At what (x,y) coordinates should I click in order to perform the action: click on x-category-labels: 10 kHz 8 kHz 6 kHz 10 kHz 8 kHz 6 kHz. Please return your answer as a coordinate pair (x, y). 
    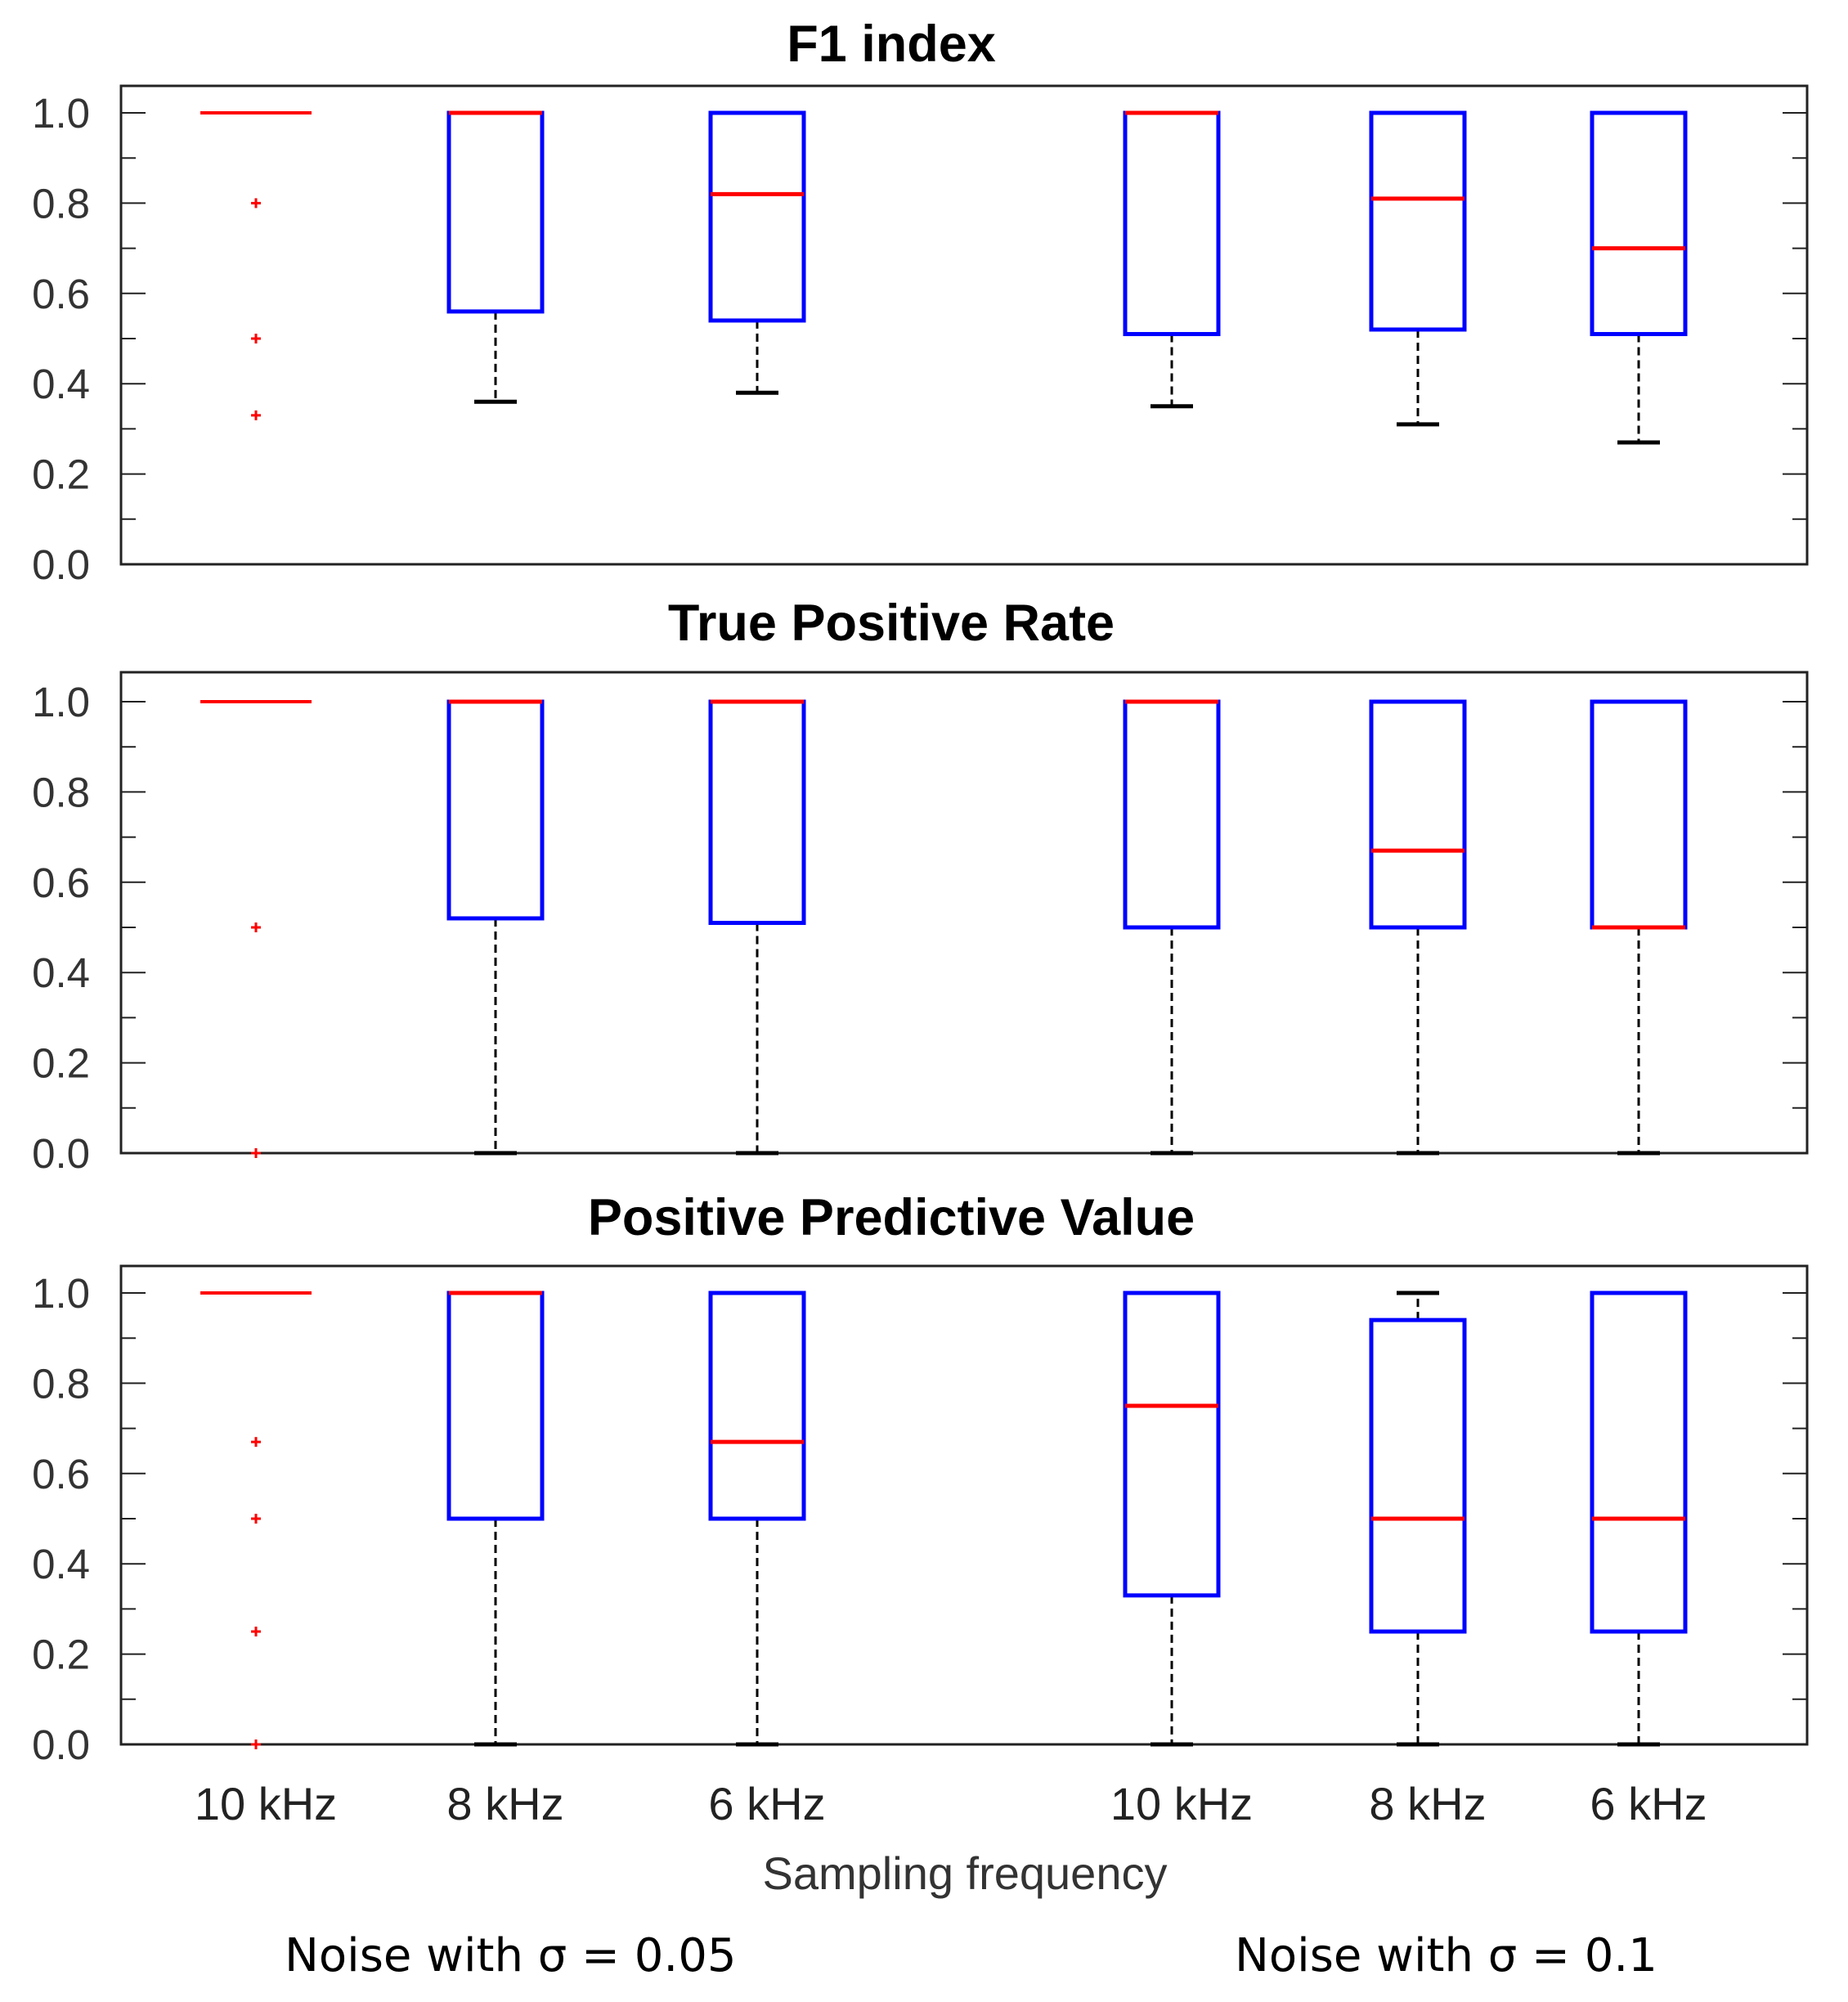
    Looking at the image, I should click on (951, 1803).